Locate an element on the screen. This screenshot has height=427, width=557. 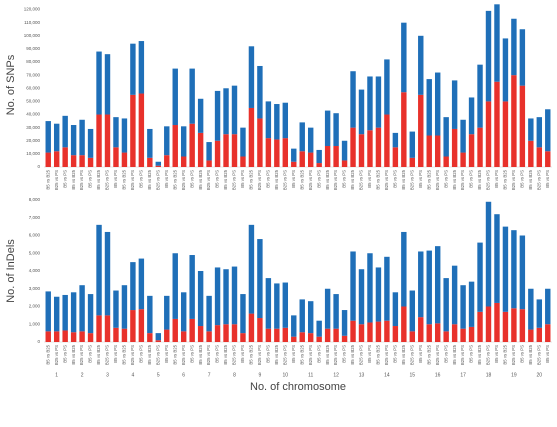
y-axis-title: No. of SNPs is located at coordinates (11, 84).